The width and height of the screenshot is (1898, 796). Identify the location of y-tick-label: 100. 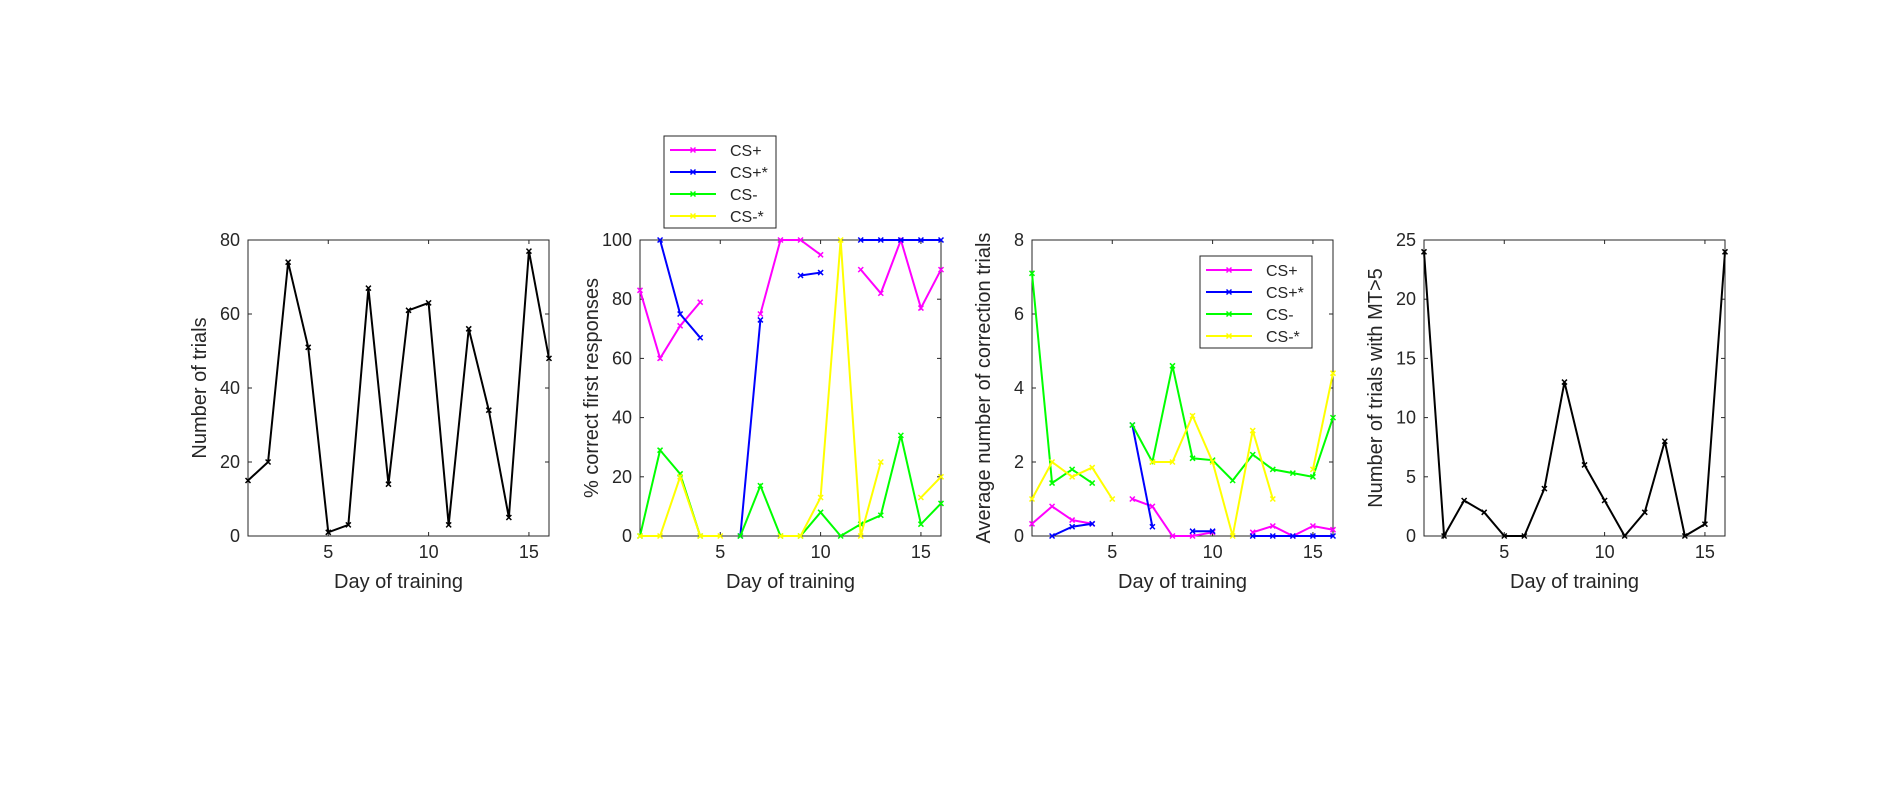
(617, 240).